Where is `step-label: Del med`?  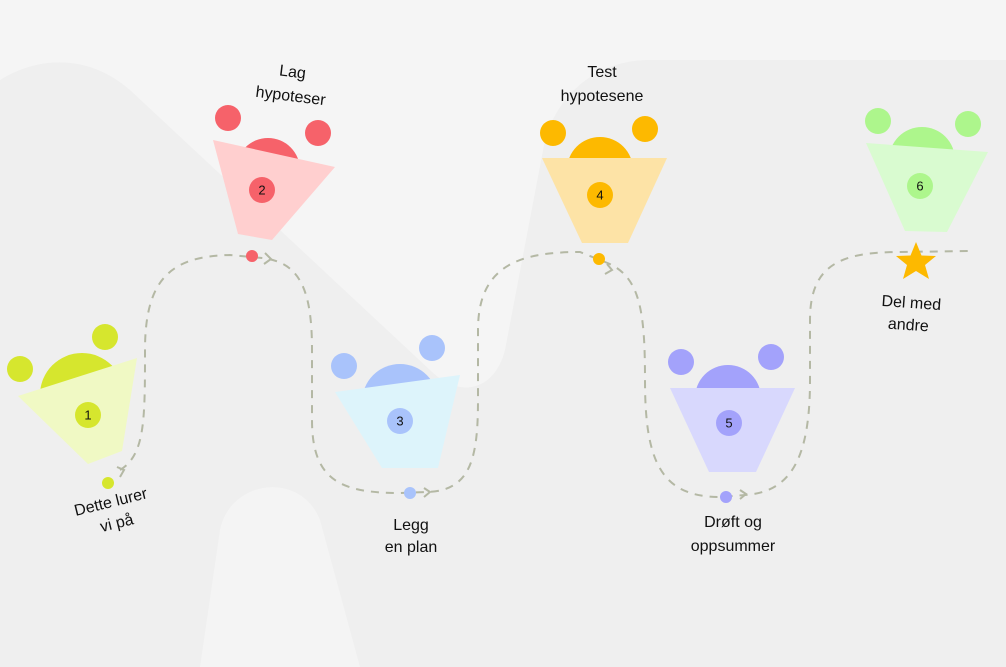
step-label: Del med is located at coordinates (911, 303).